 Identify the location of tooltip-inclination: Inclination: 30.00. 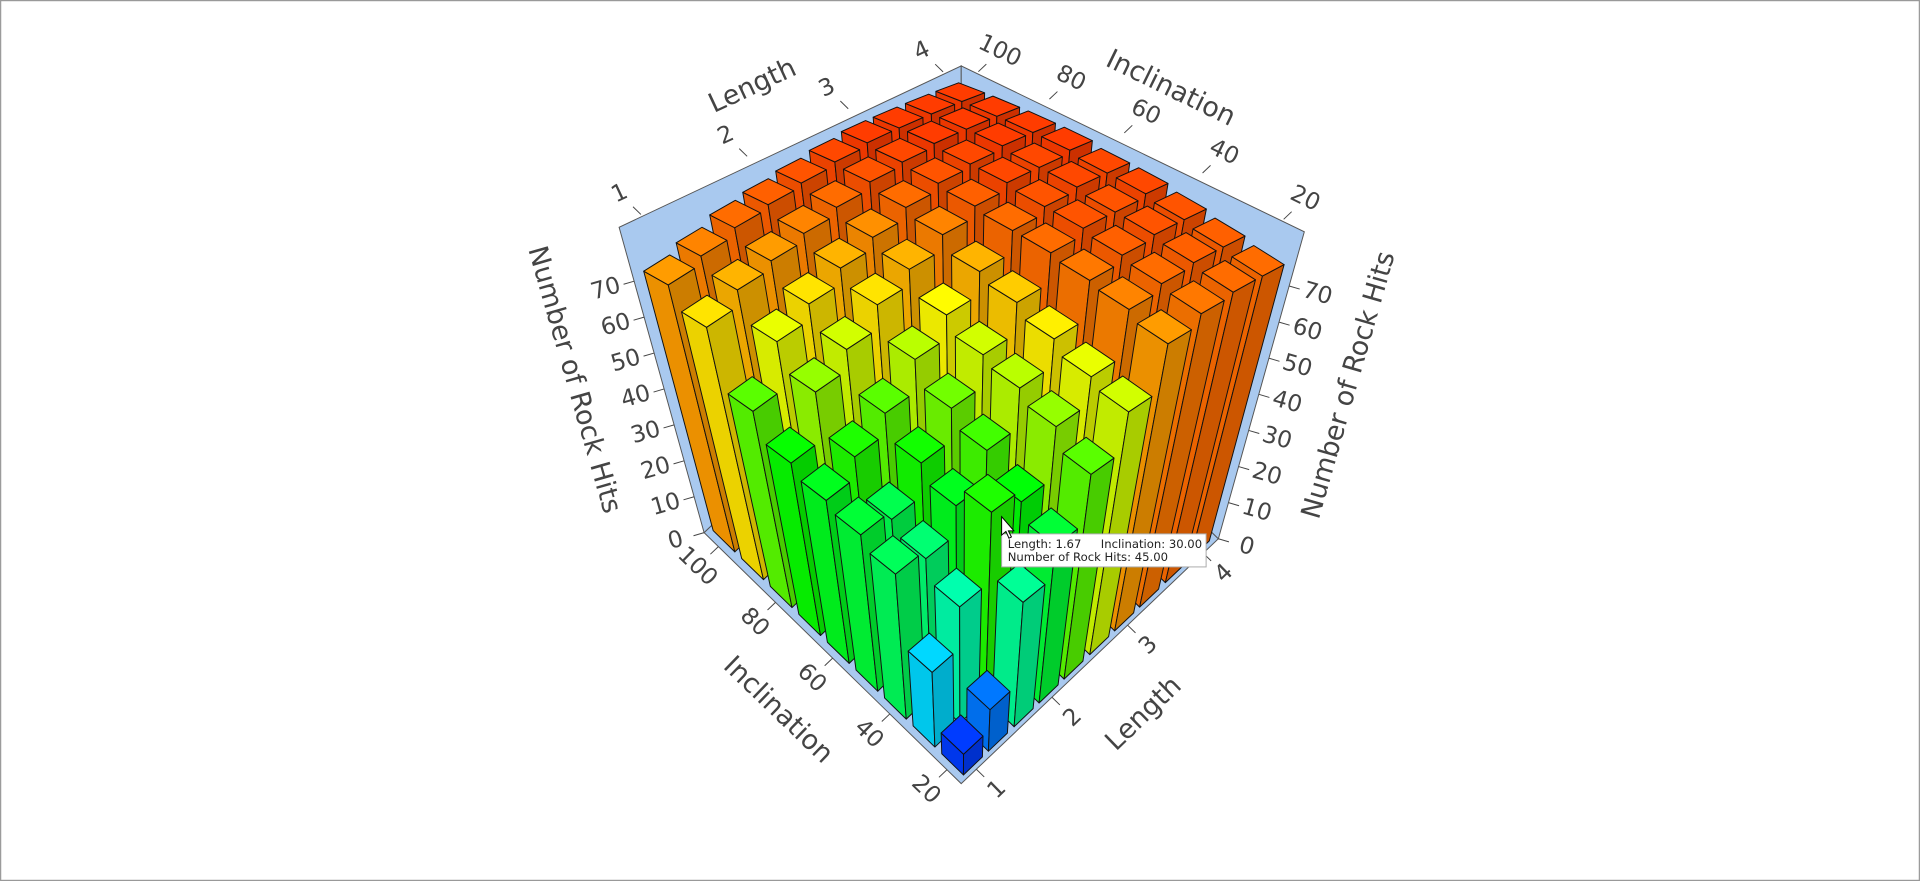
(1151, 544).